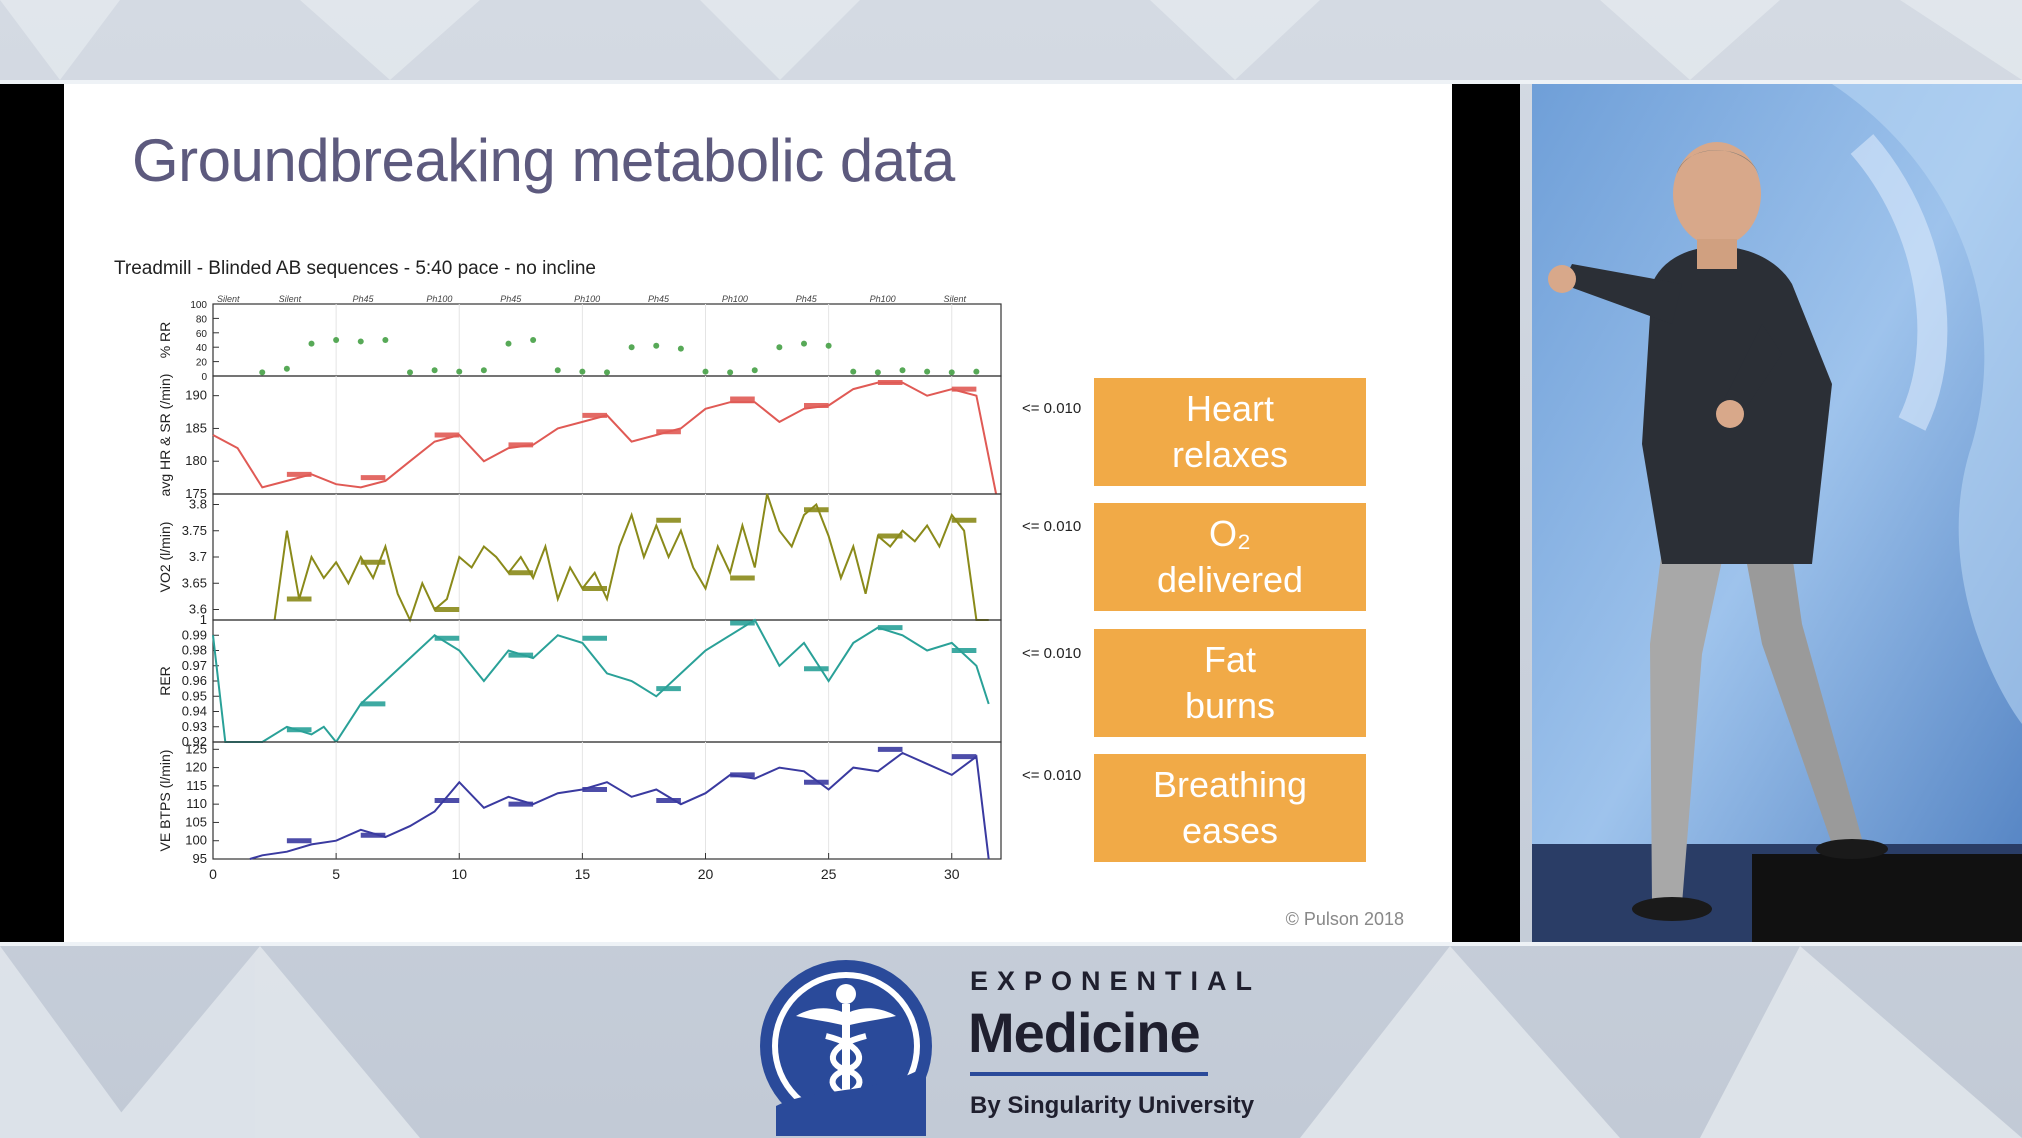 This screenshot has height=1138, width=2022. What do you see at coordinates (202, 348) in the screenshot?
I see `y-tick-label: 40` at bounding box center [202, 348].